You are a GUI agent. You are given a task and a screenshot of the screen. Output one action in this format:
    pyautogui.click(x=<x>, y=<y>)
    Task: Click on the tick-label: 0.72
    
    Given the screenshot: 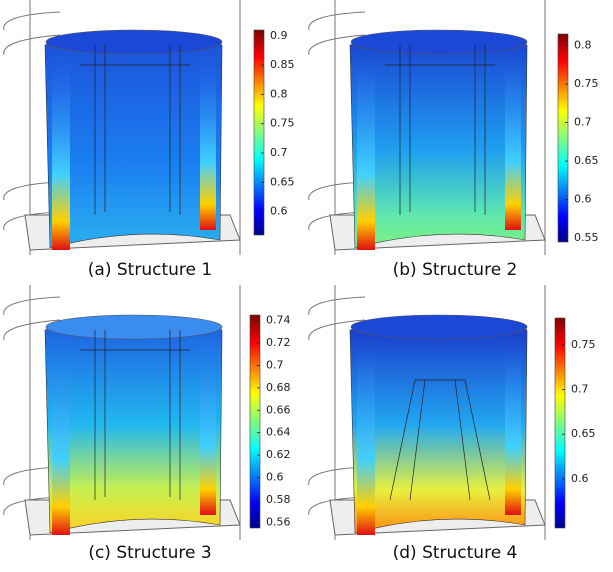 What is the action you would take?
    pyautogui.click(x=278, y=342)
    